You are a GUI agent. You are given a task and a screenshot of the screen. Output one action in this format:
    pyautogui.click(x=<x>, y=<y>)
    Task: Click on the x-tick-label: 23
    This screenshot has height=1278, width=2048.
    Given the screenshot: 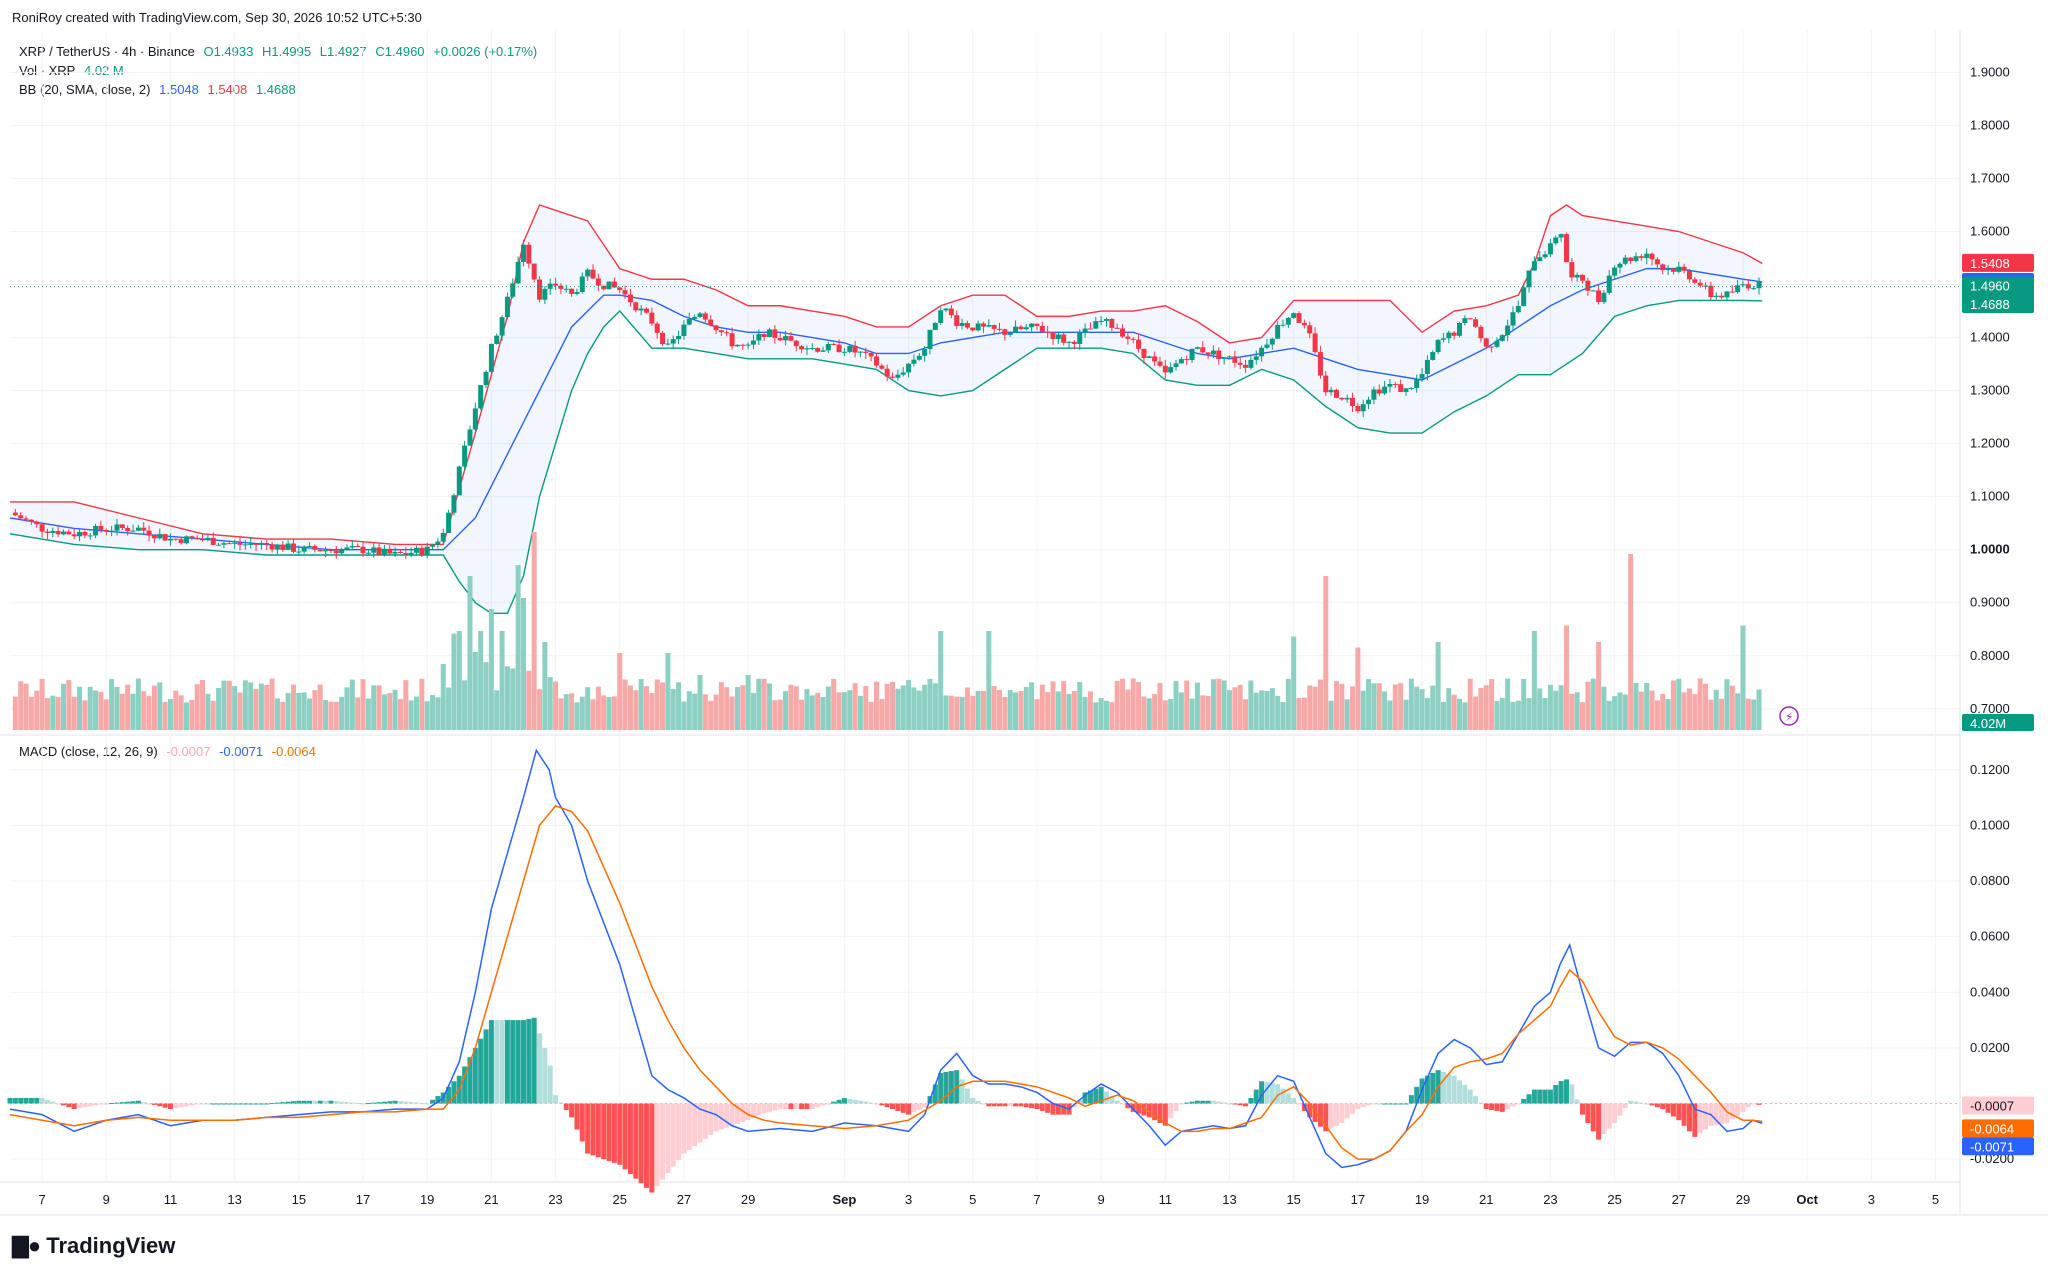 What is the action you would take?
    pyautogui.click(x=555, y=1199)
    